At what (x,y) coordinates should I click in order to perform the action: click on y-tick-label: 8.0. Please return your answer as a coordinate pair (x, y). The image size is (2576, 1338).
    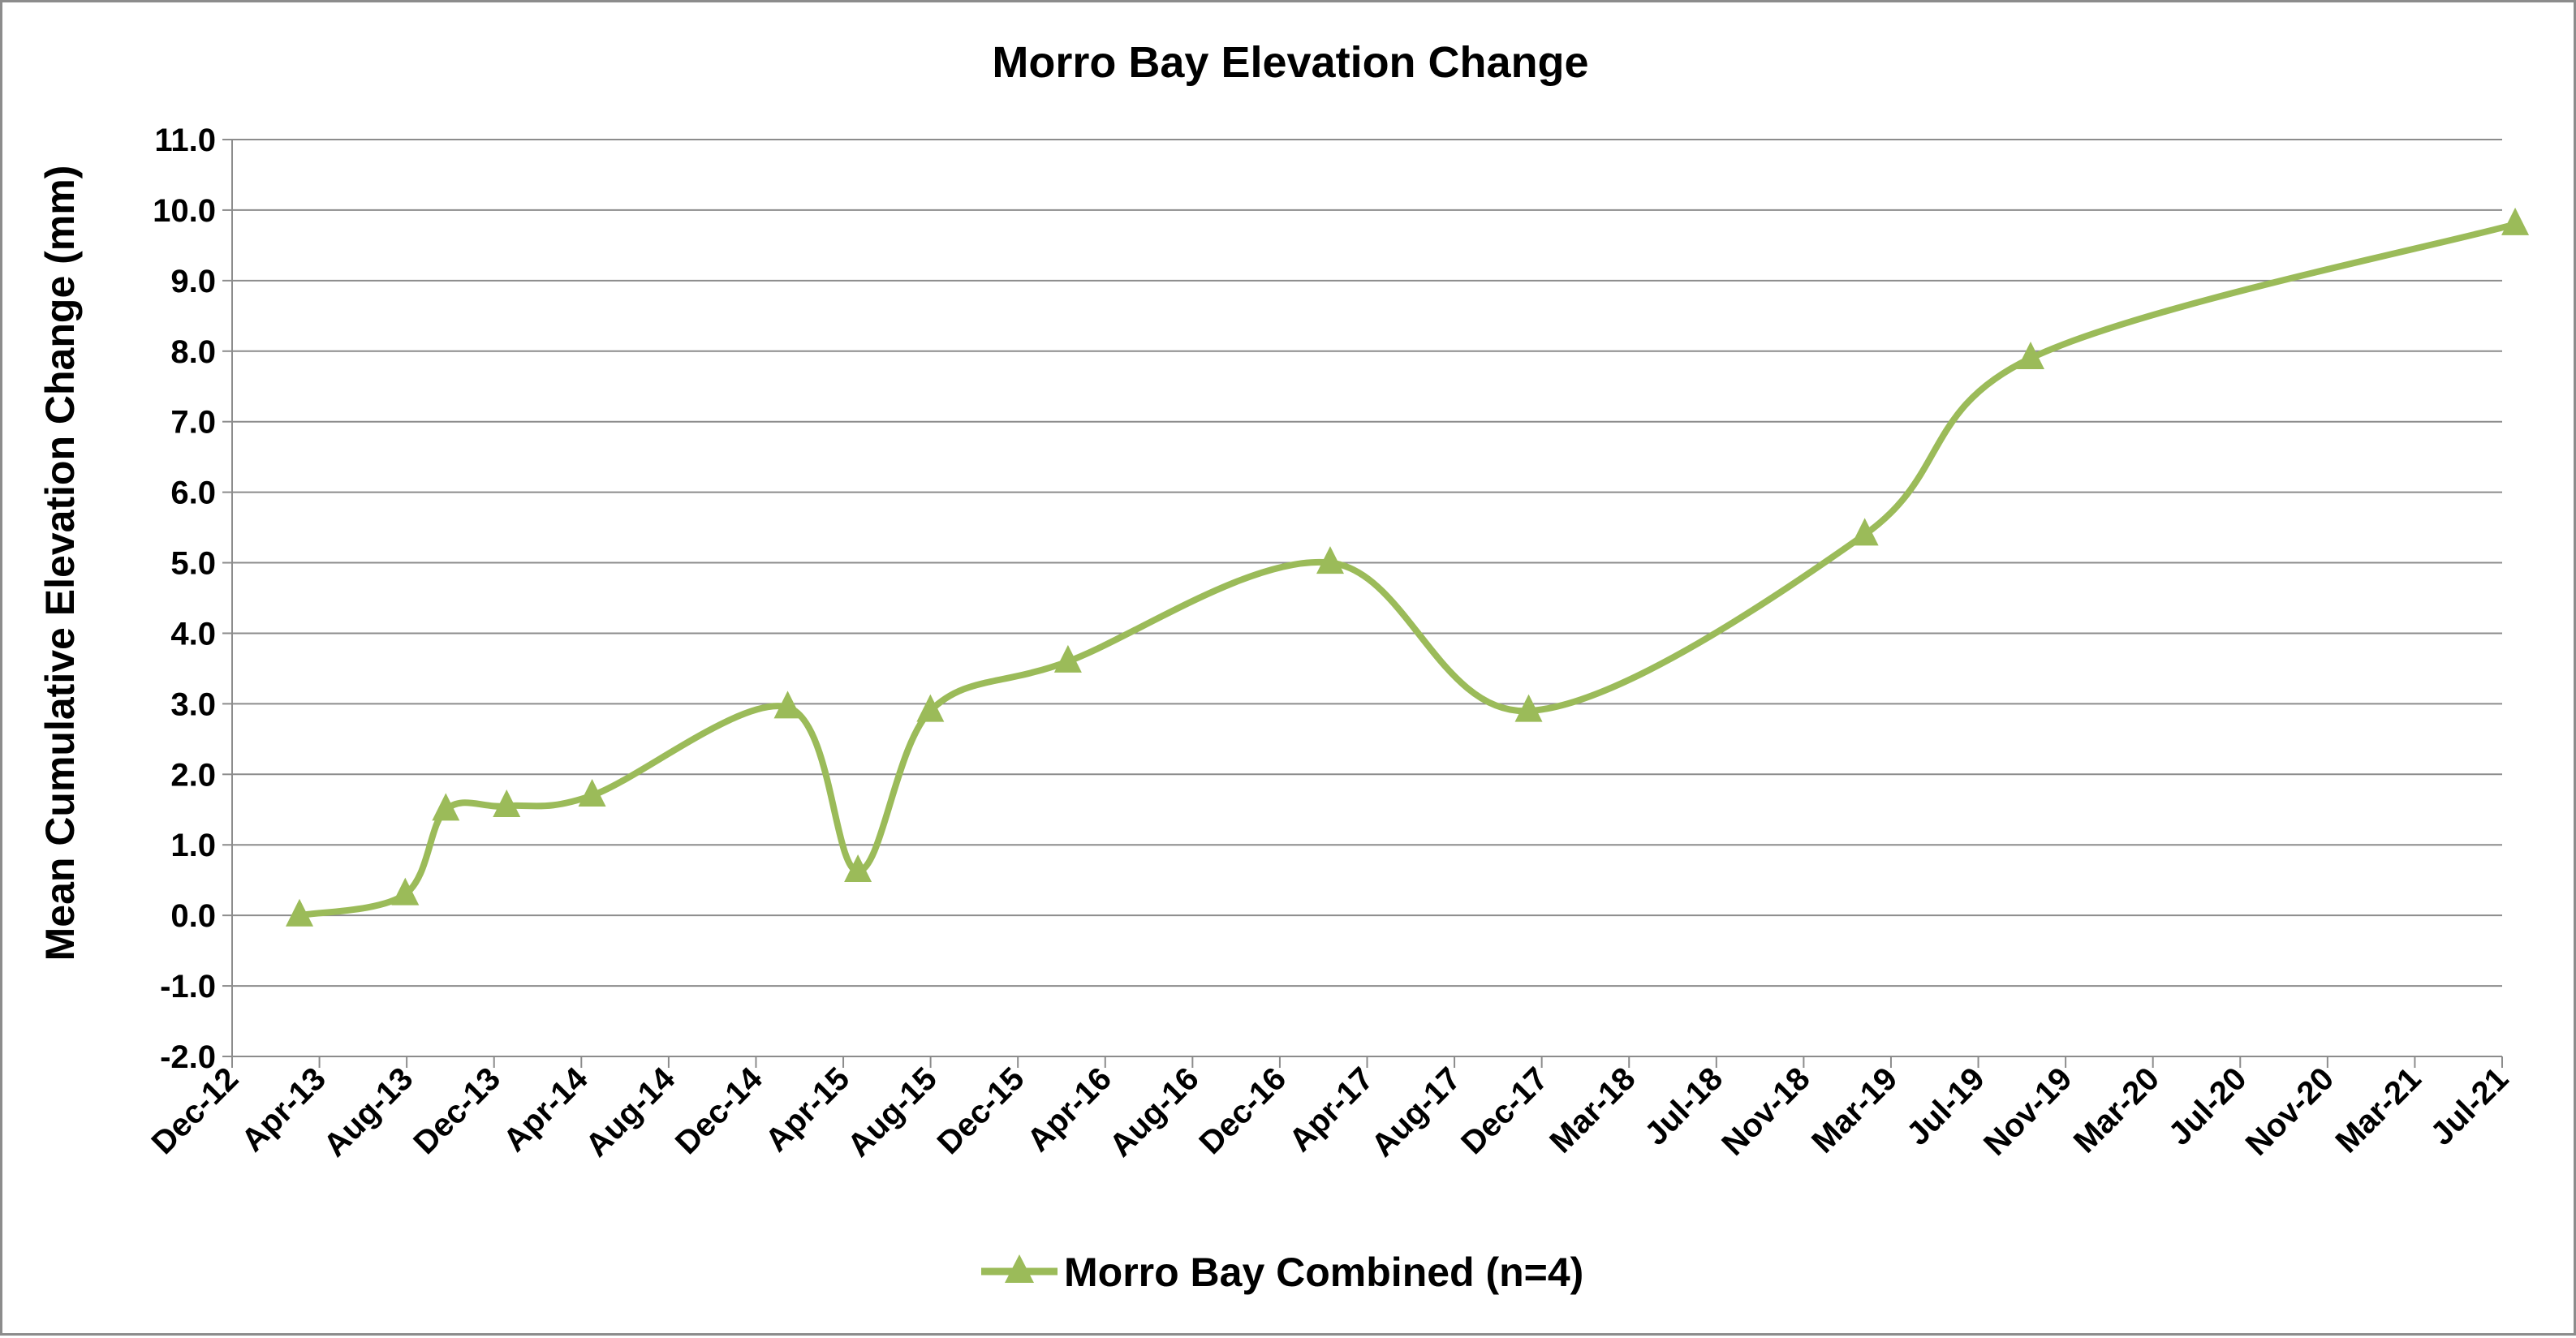
    Looking at the image, I should click on (193, 352).